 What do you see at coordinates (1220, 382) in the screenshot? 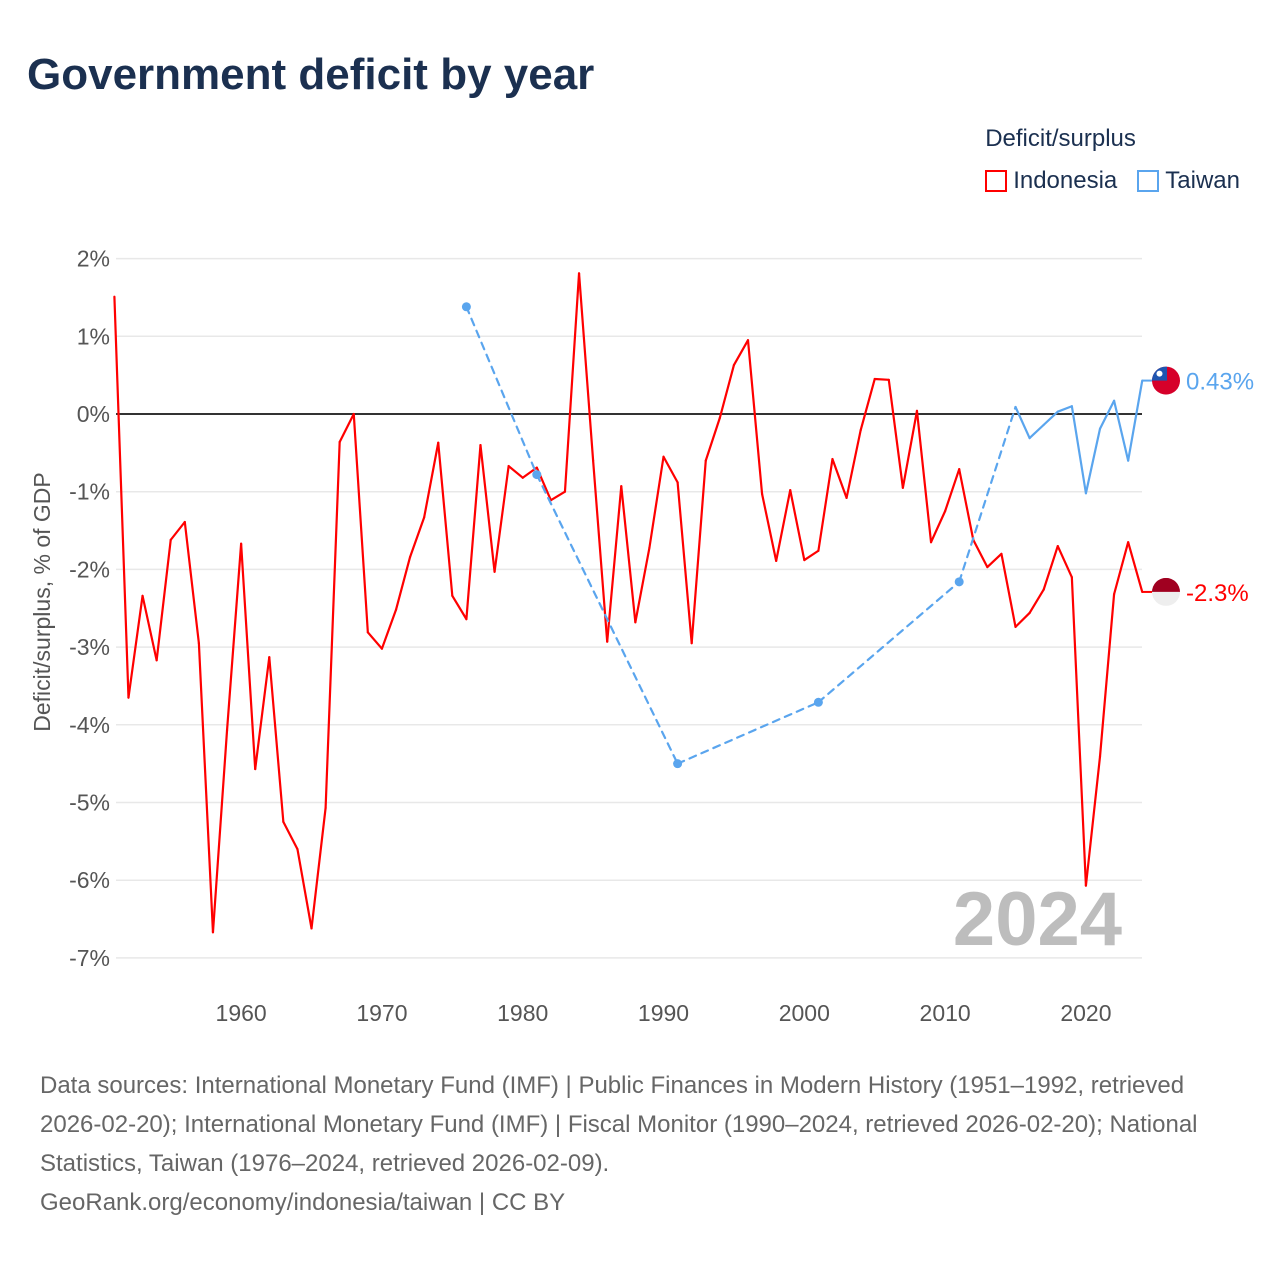
I see `end-label-taiwan: 0.43%` at bounding box center [1220, 382].